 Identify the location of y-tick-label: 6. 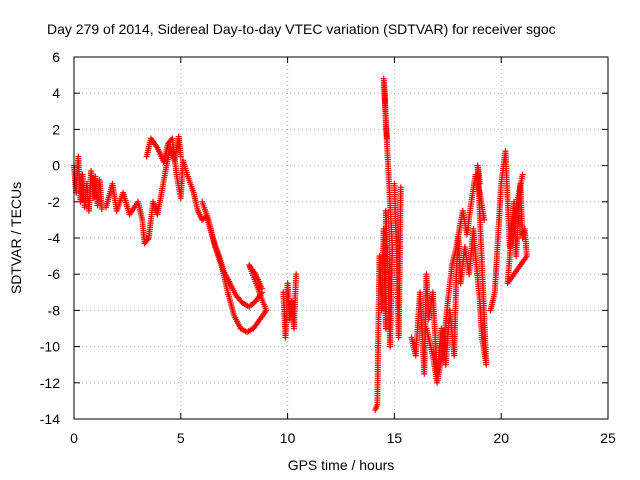
(56, 57).